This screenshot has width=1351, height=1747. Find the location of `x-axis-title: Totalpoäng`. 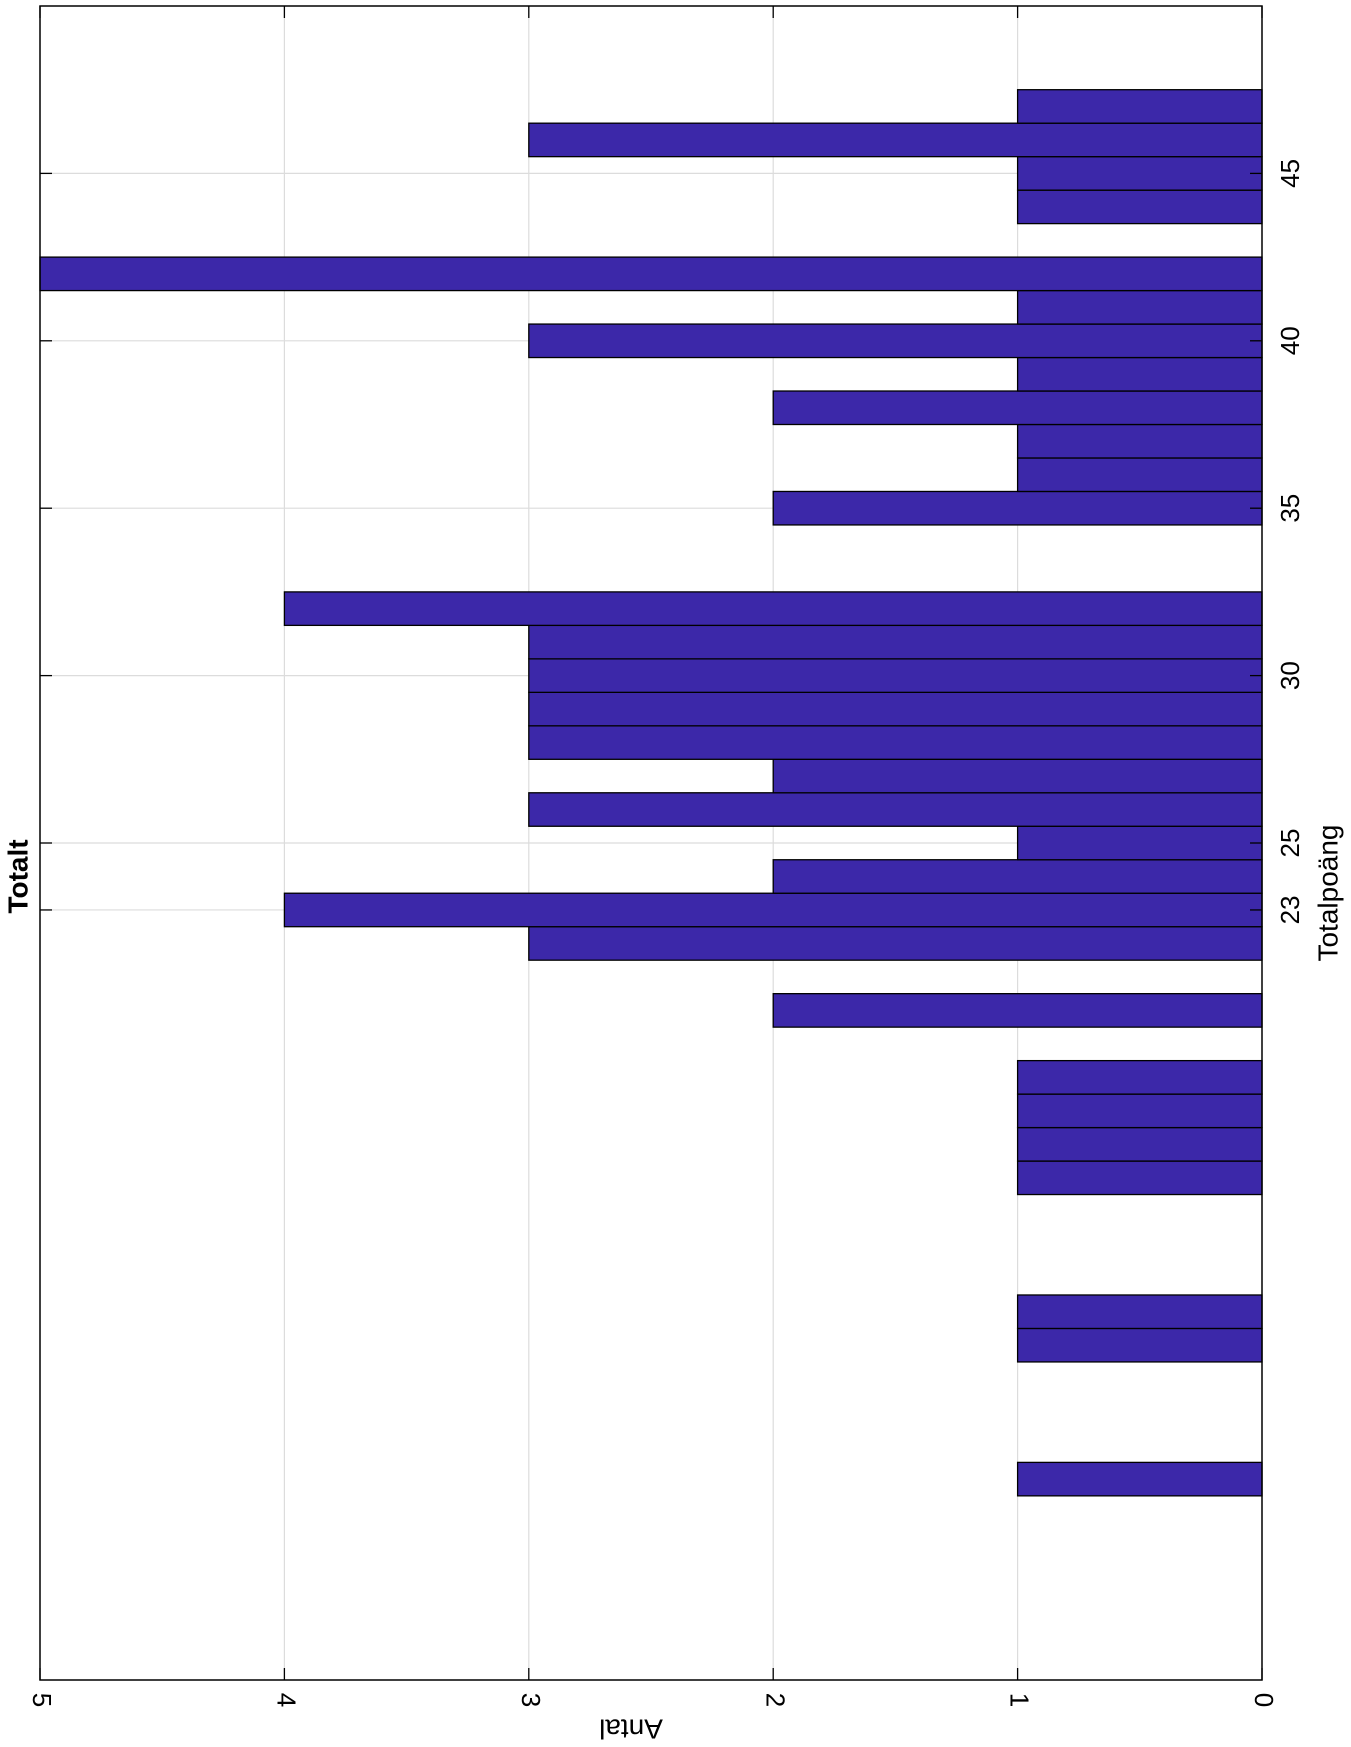

x-axis-title: Totalpoäng is located at coordinates (1327, 892).